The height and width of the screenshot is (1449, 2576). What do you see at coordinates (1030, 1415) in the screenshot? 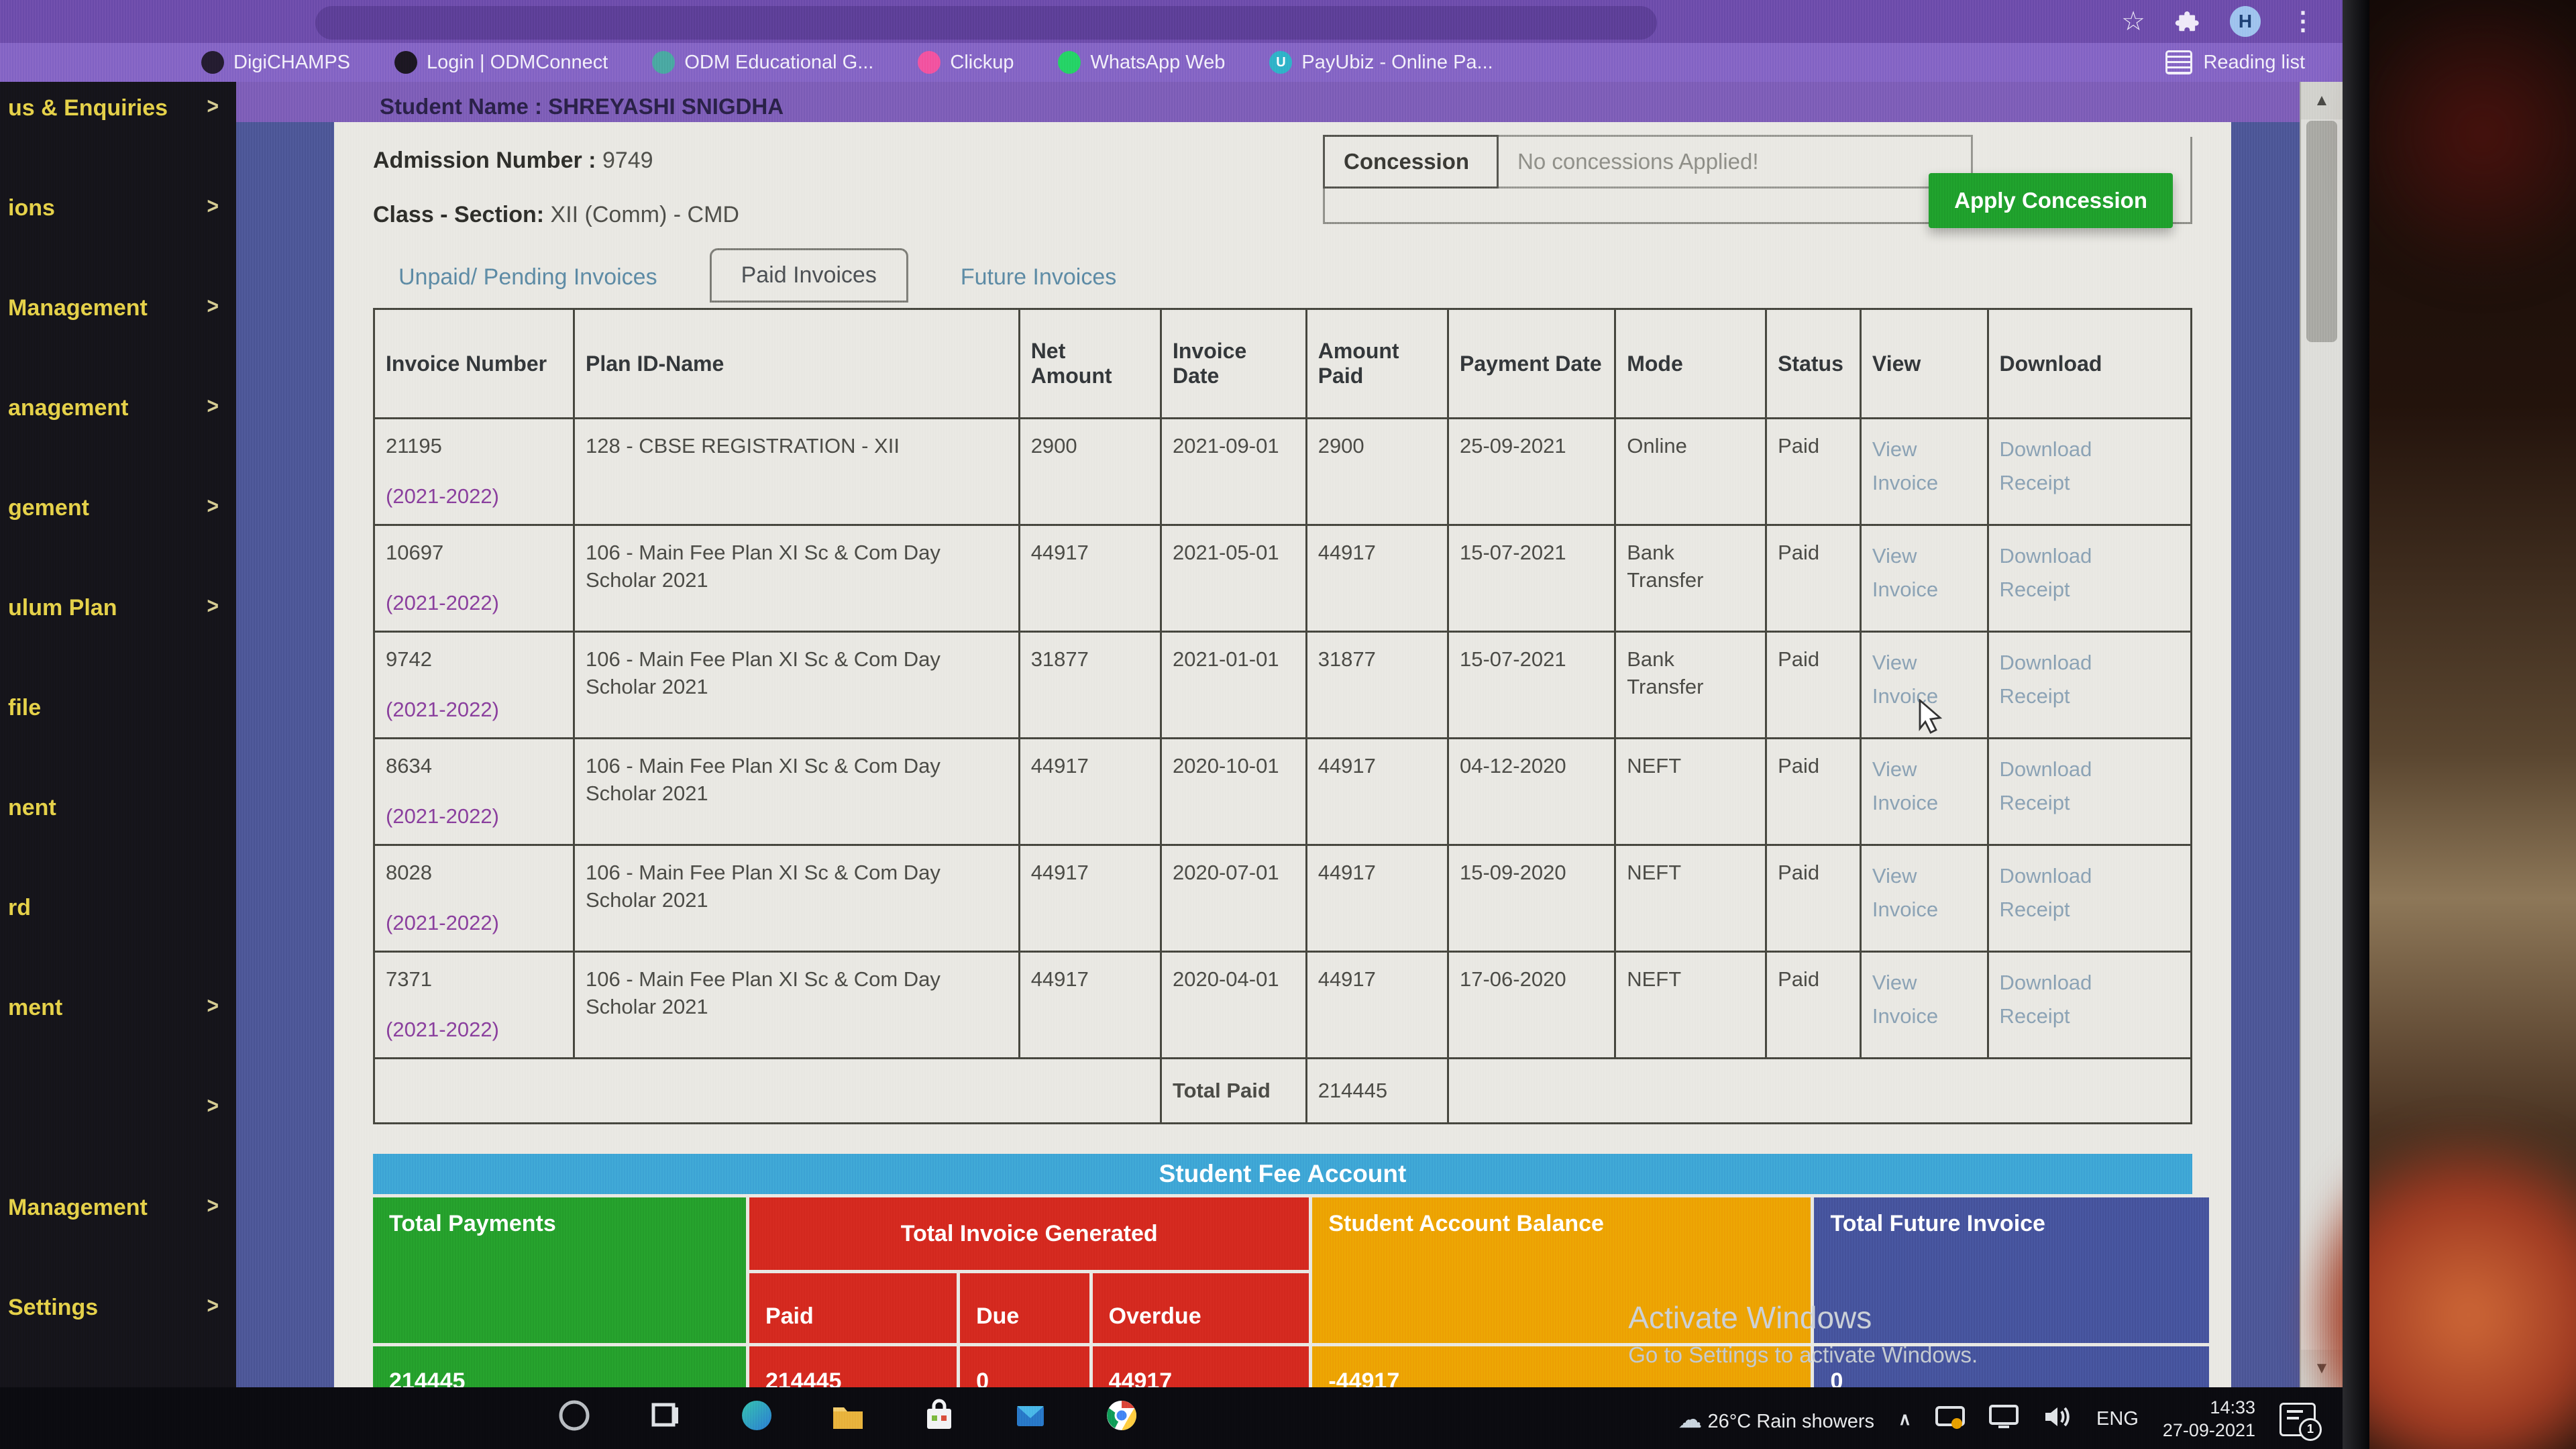
I see `mail-icon` at bounding box center [1030, 1415].